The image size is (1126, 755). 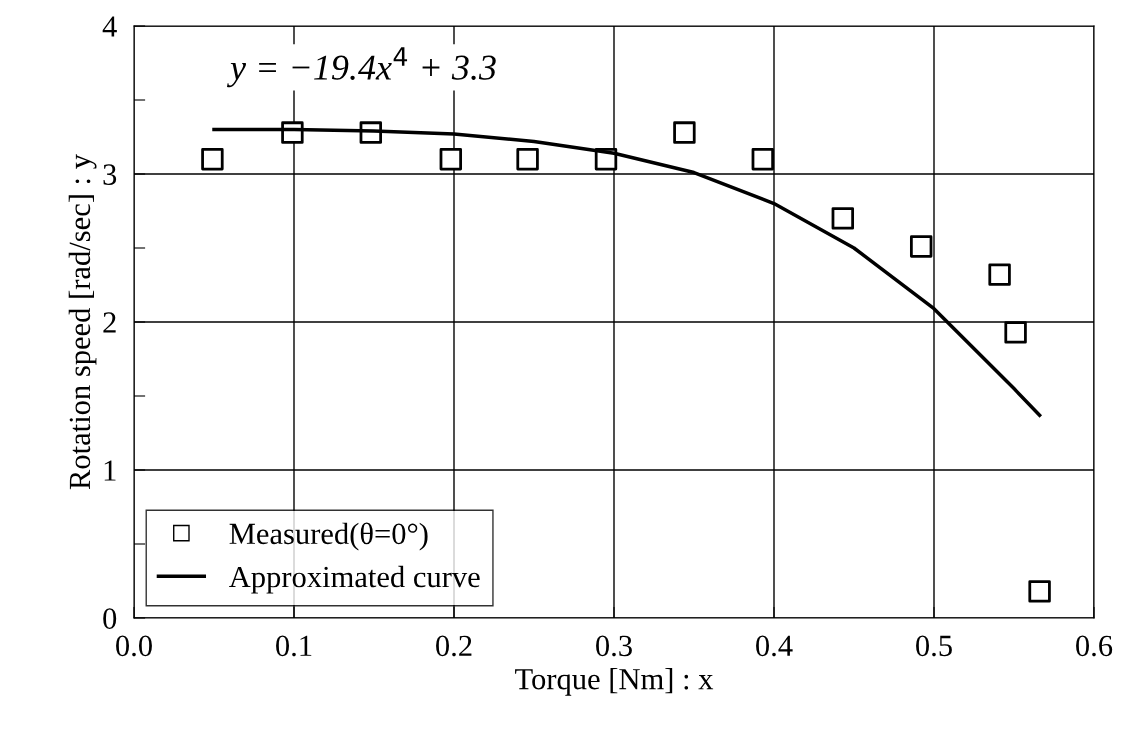 I want to click on x-tick-label: 0.4, so click(x=774, y=646).